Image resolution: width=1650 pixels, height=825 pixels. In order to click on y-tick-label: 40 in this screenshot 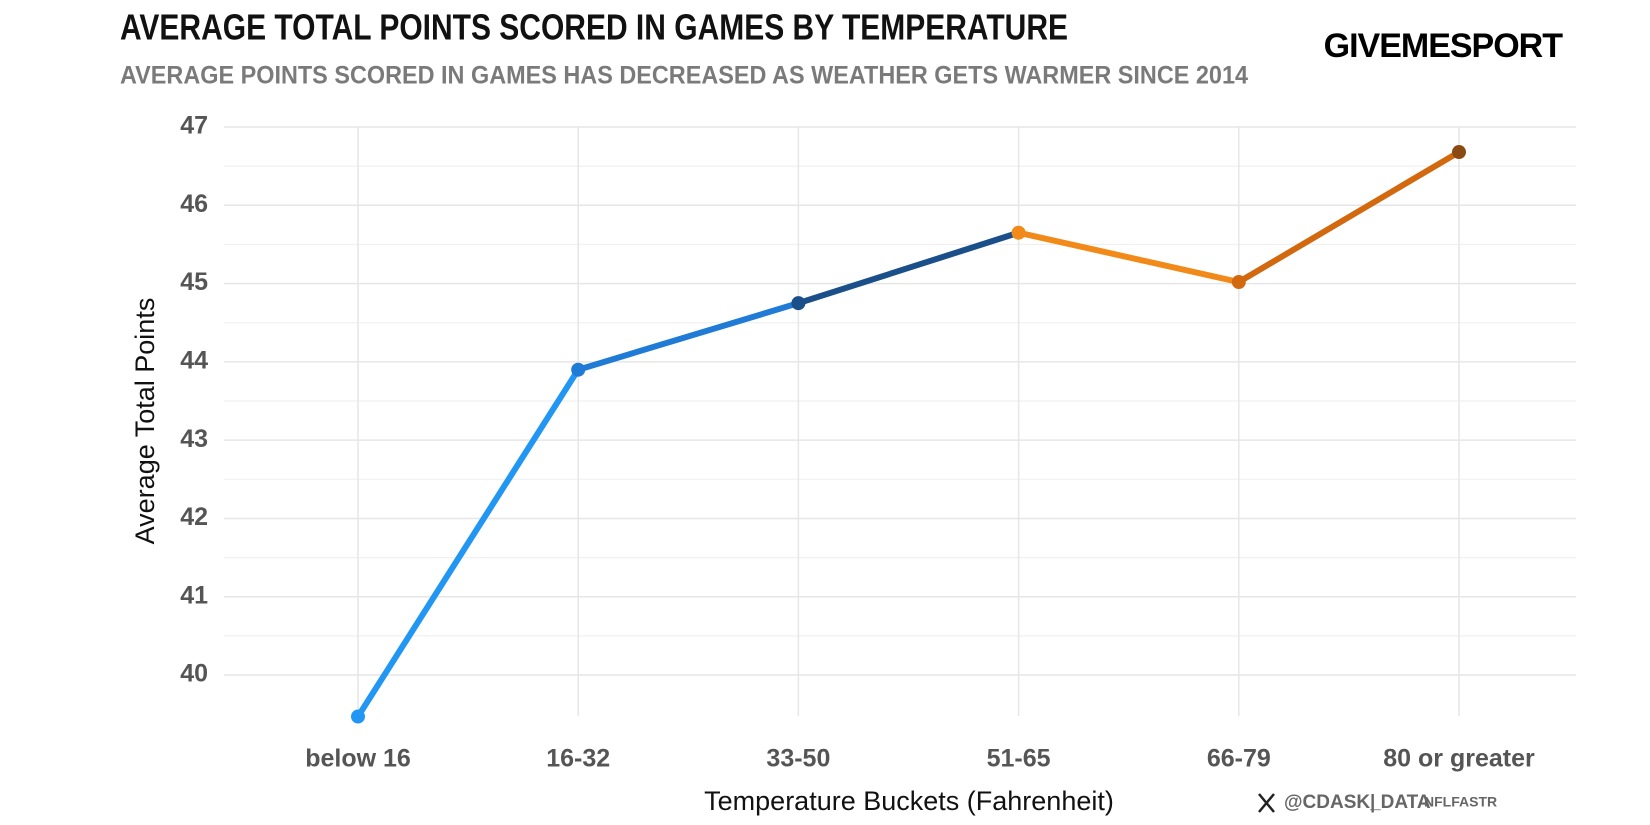, I will do `click(194, 674)`.